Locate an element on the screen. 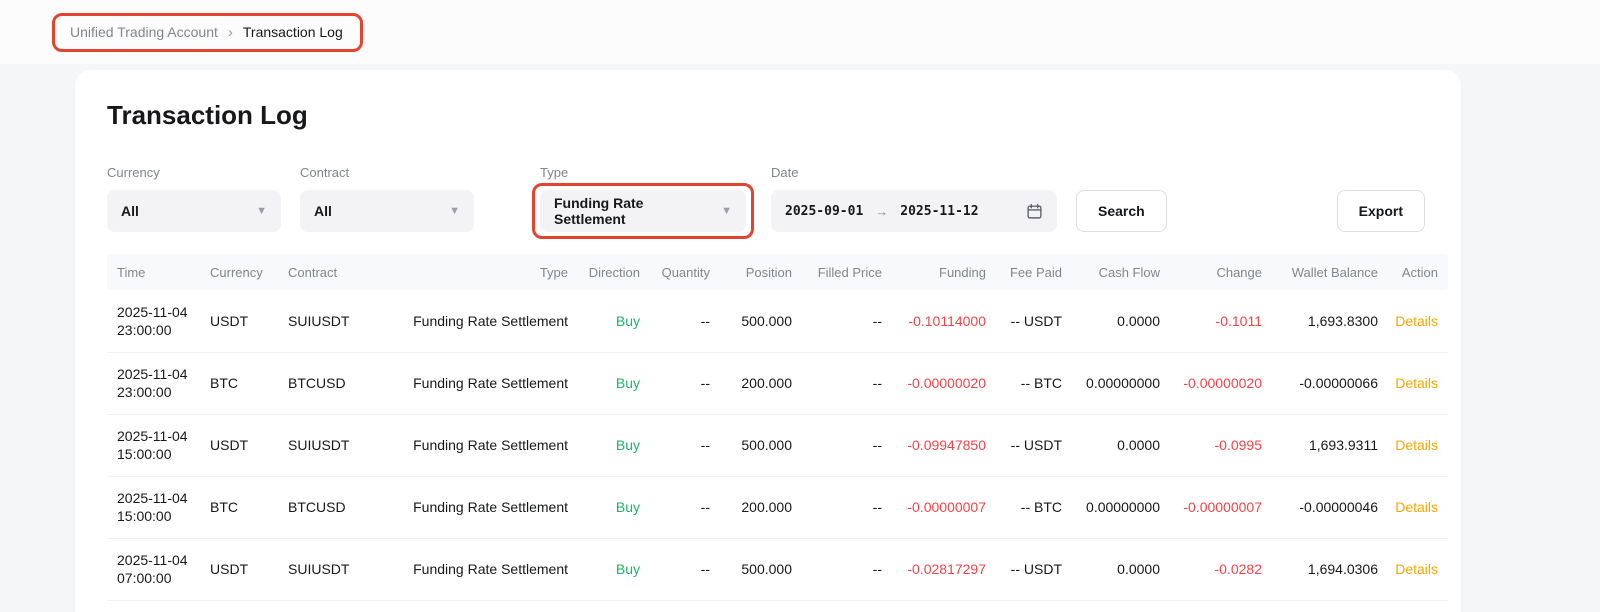  cell-change: -0.00000007 is located at coordinates (1219, 507).